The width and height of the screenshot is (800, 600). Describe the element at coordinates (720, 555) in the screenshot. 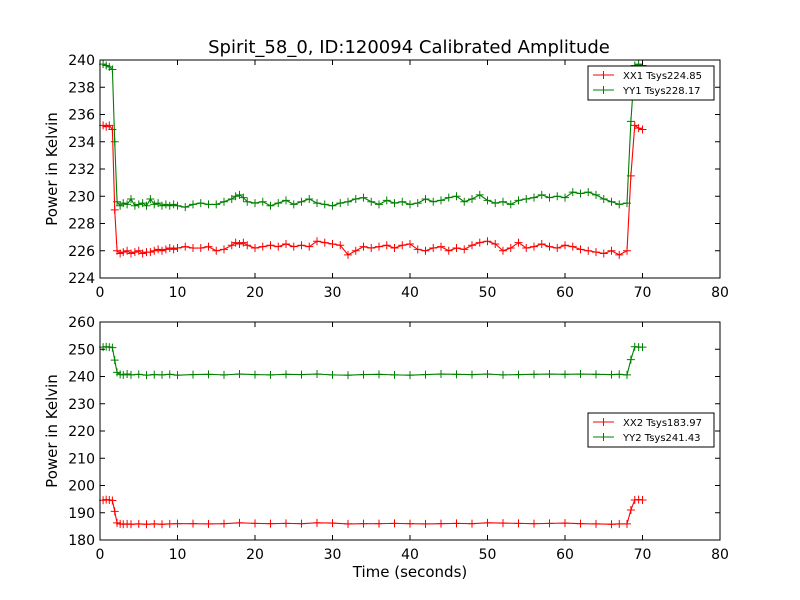

I see `x-tick-label: 80` at that location.